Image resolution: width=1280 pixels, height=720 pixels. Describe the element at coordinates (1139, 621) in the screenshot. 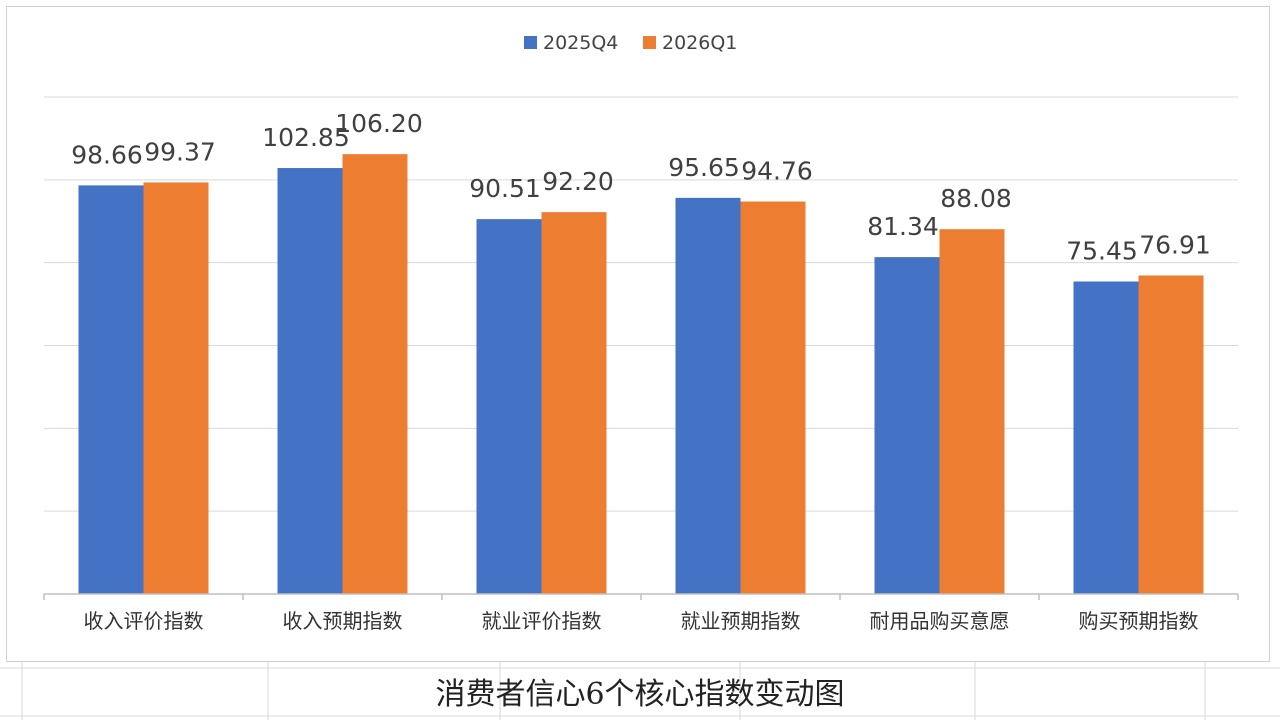

I see `category-label: 购买预期指数` at that location.